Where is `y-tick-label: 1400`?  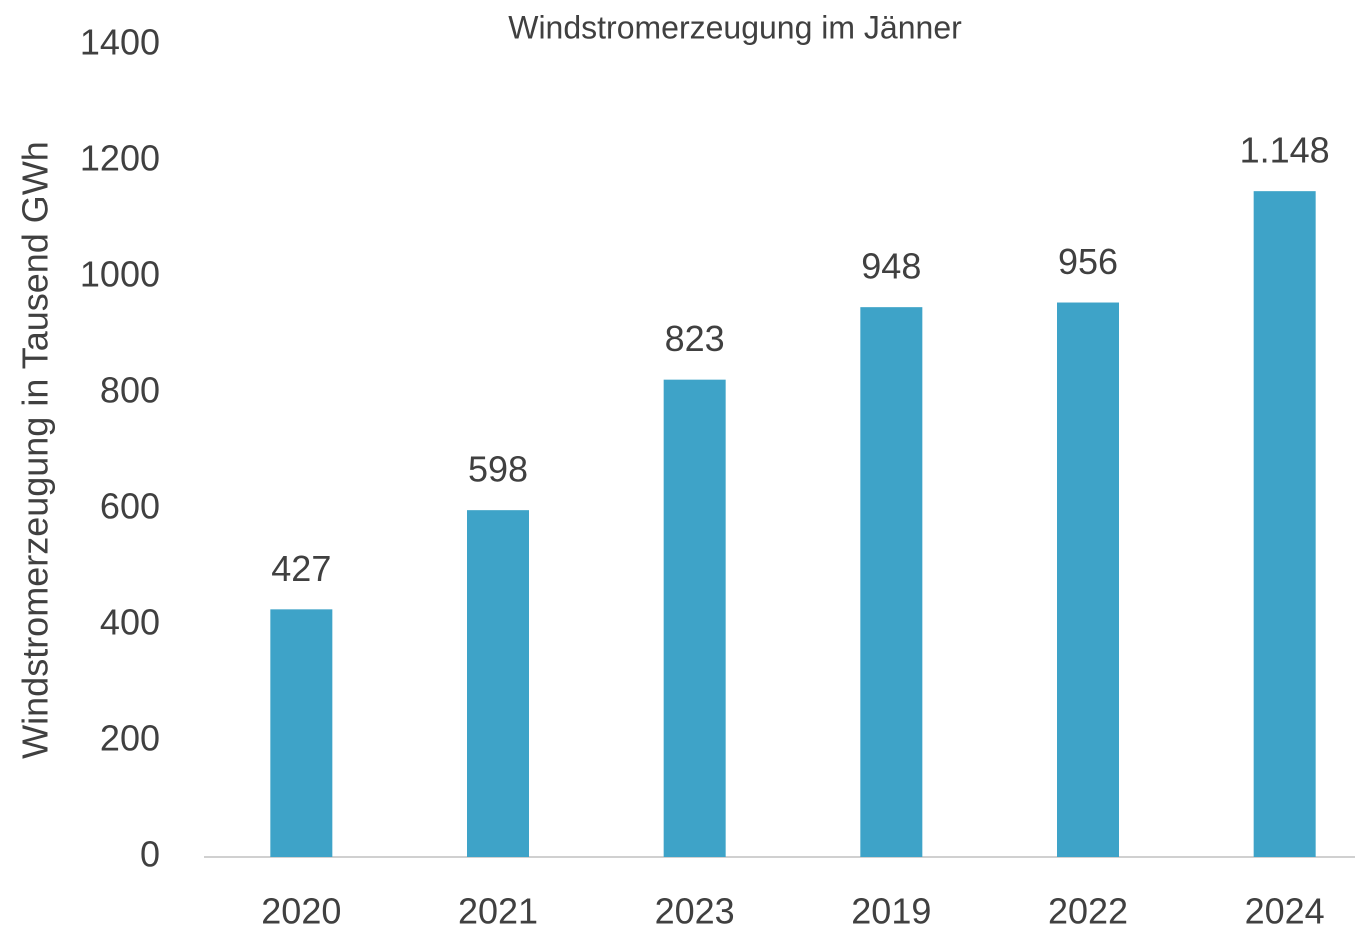 y-tick-label: 1400 is located at coordinates (120, 42).